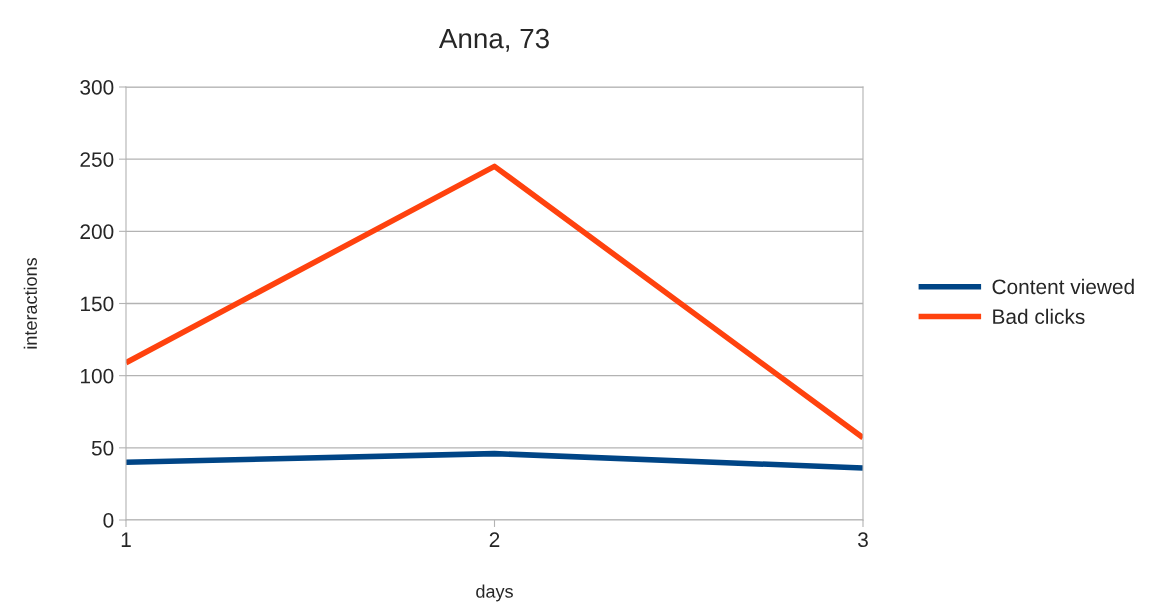  What do you see at coordinates (1063, 286) in the screenshot?
I see `legend-label: Content viewed` at bounding box center [1063, 286].